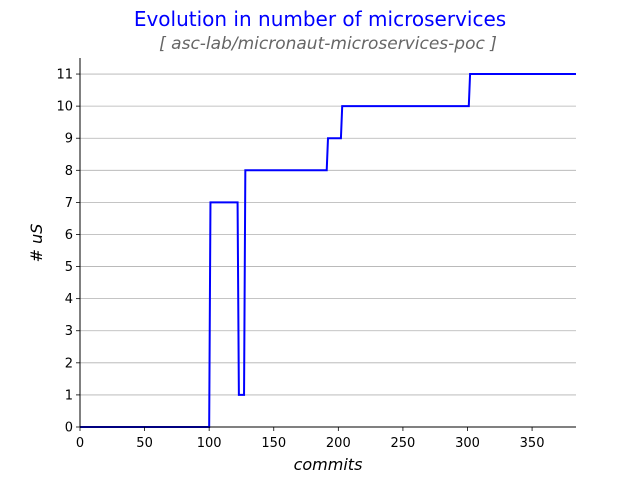 The image size is (640, 480). I want to click on y-tick-label: 9, so click(69, 139).